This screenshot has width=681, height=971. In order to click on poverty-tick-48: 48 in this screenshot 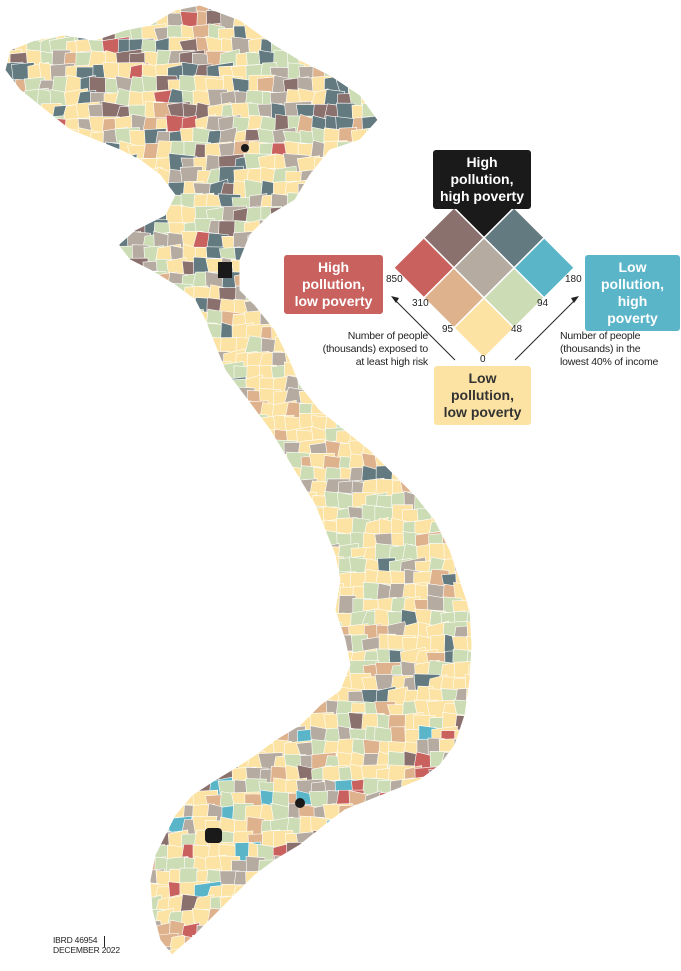, I will do `click(517, 329)`.